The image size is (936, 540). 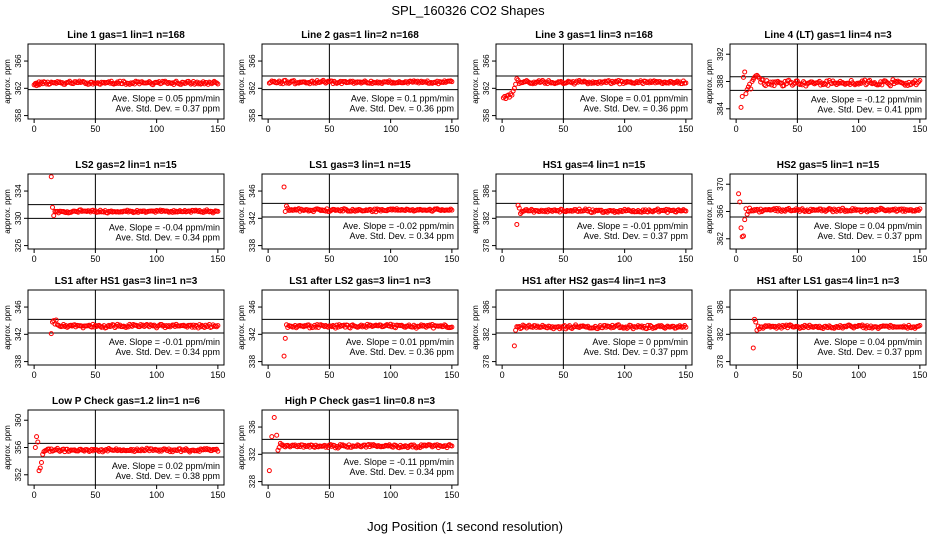 I want to click on plot-frame, so click(x=828, y=327).